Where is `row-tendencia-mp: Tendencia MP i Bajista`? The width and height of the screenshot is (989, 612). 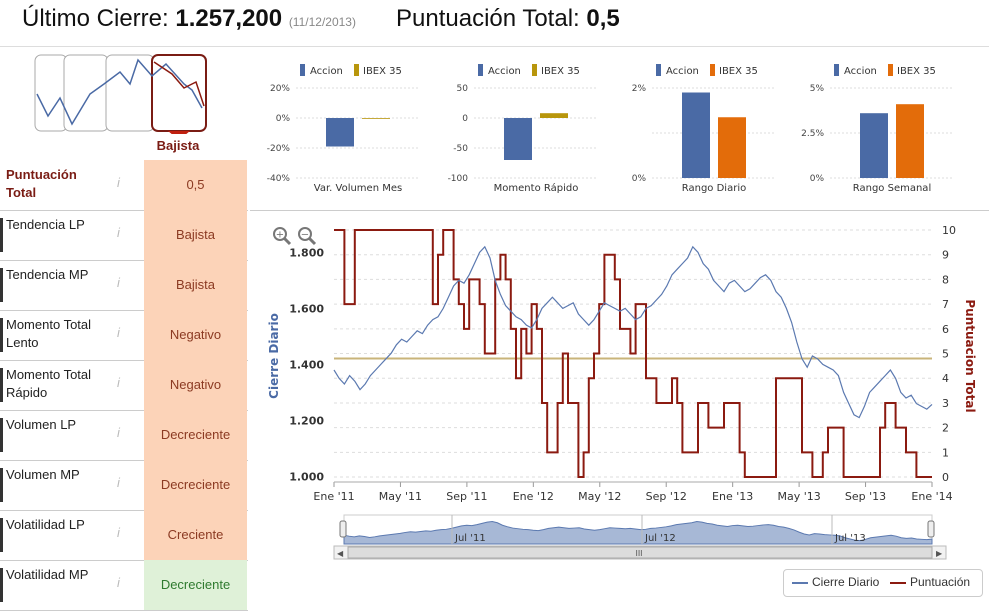
row-tendencia-mp: Tendencia MP i Bajista is located at coordinates (124, 285).